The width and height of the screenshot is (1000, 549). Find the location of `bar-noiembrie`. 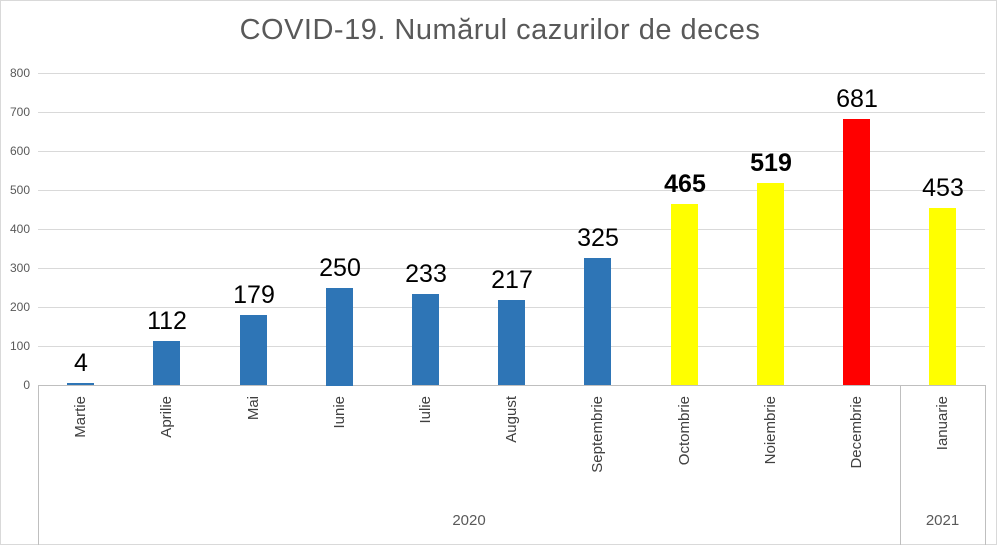

bar-noiembrie is located at coordinates (770, 284).